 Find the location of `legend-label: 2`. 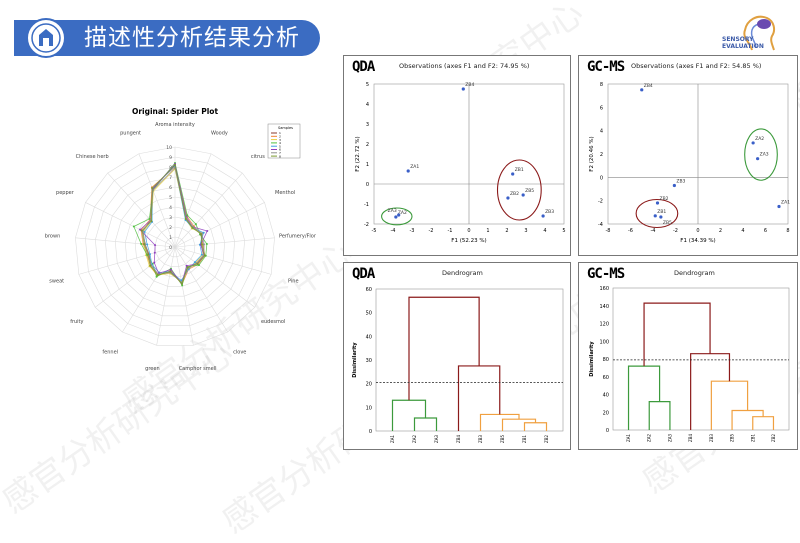

legend-label: 2 is located at coordinates (280, 137).